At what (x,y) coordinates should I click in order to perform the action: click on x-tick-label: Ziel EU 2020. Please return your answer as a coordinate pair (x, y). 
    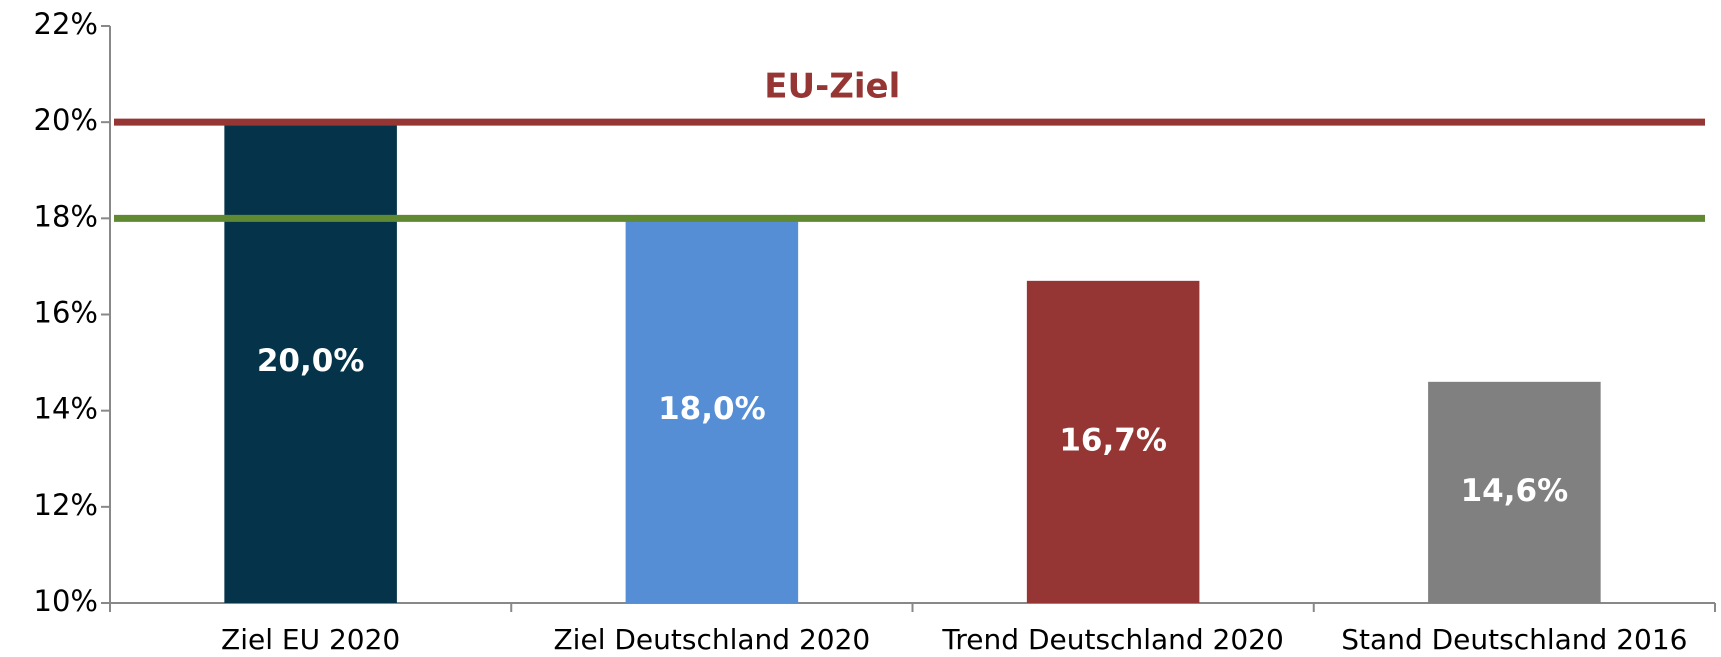
    Looking at the image, I should click on (310, 639).